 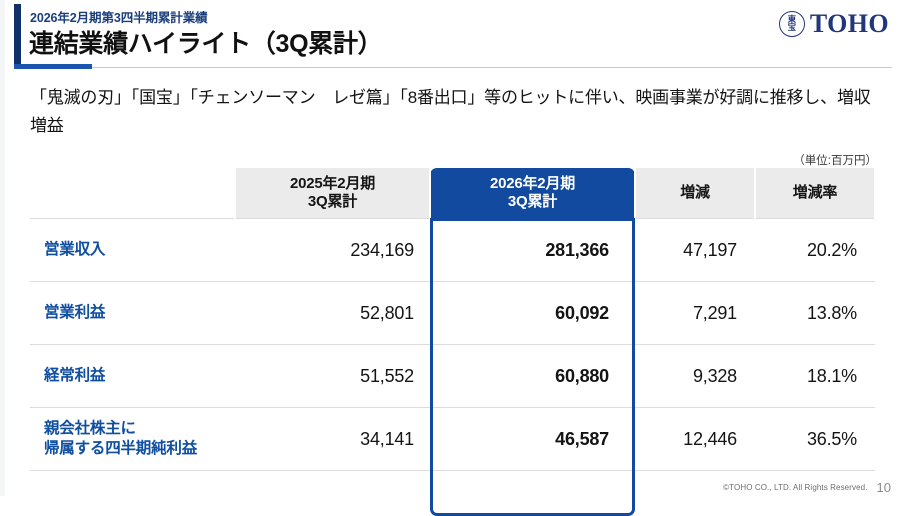 What do you see at coordinates (532, 313) in the screenshot?
I see `cell-curr-1: 60,092` at bounding box center [532, 313].